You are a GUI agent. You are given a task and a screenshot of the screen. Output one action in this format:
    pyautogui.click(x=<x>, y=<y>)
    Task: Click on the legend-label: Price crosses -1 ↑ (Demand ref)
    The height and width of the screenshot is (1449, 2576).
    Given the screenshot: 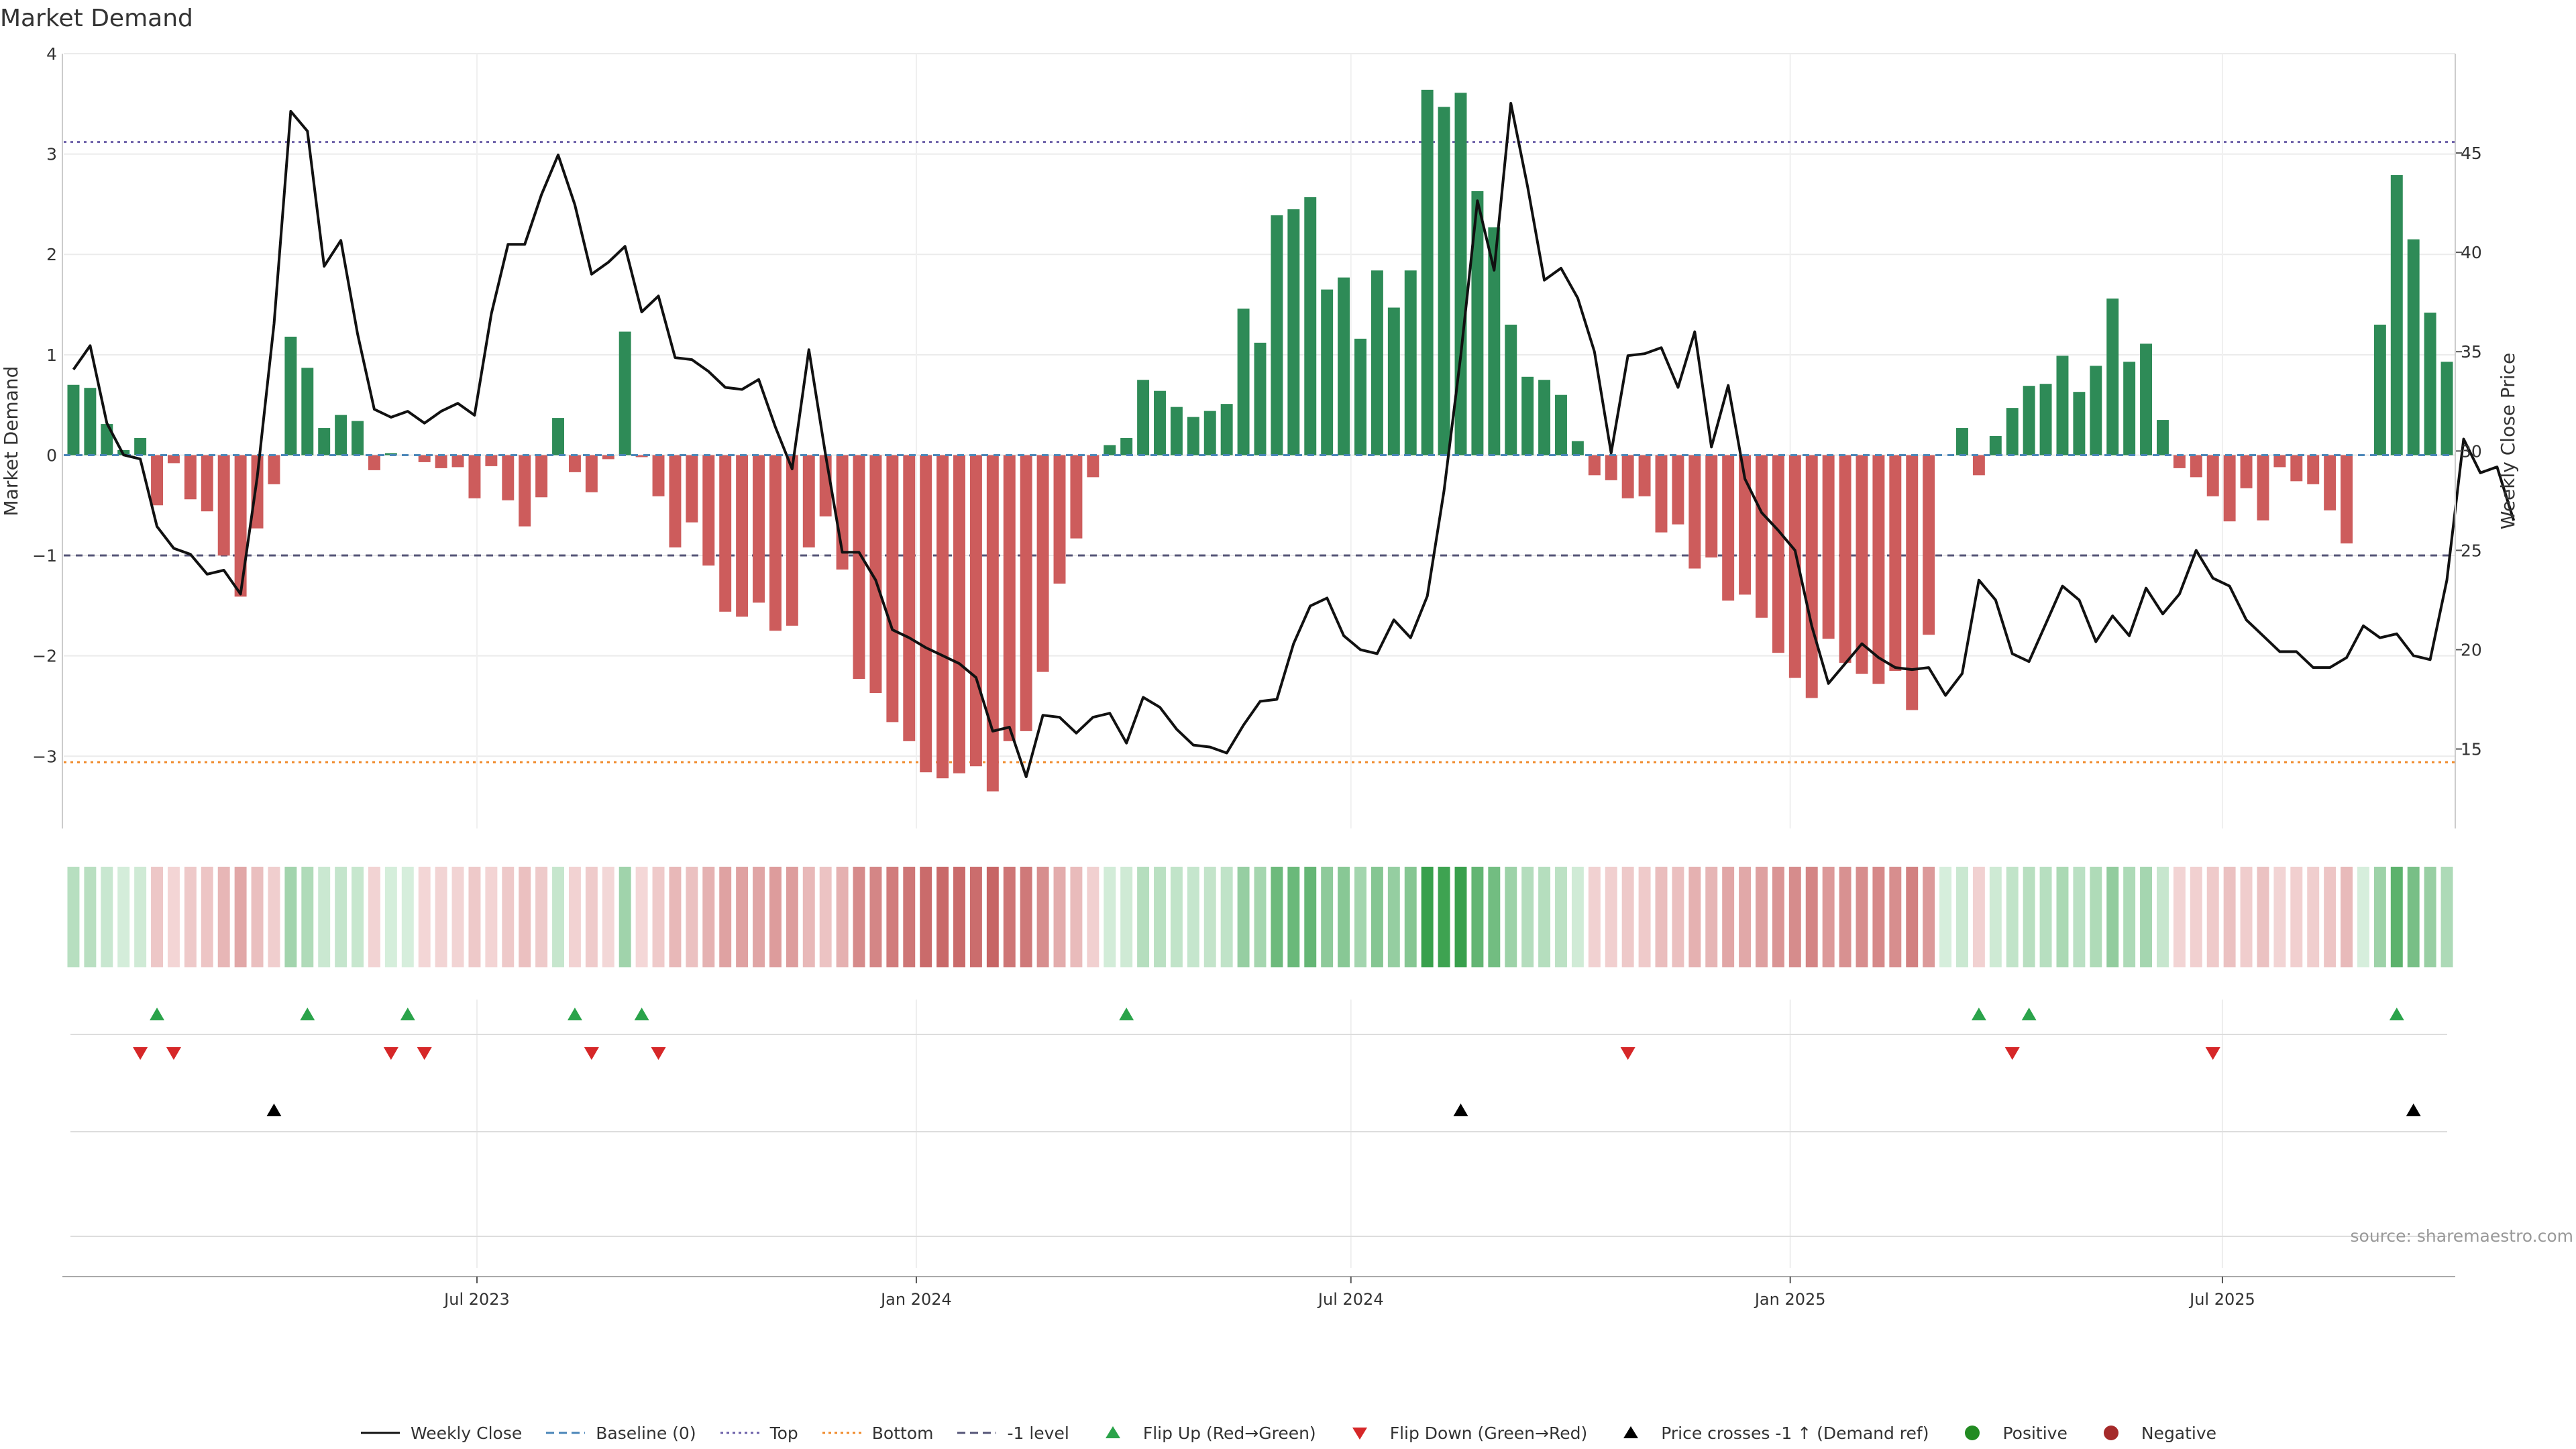 What is the action you would take?
    pyautogui.click(x=1795, y=1433)
    